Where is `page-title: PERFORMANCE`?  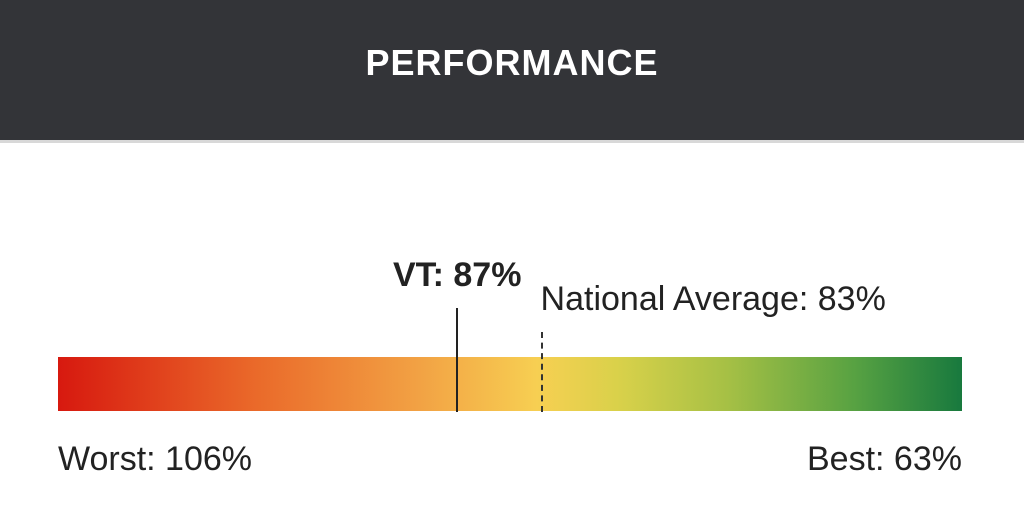
page-title: PERFORMANCE is located at coordinates (512, 62).